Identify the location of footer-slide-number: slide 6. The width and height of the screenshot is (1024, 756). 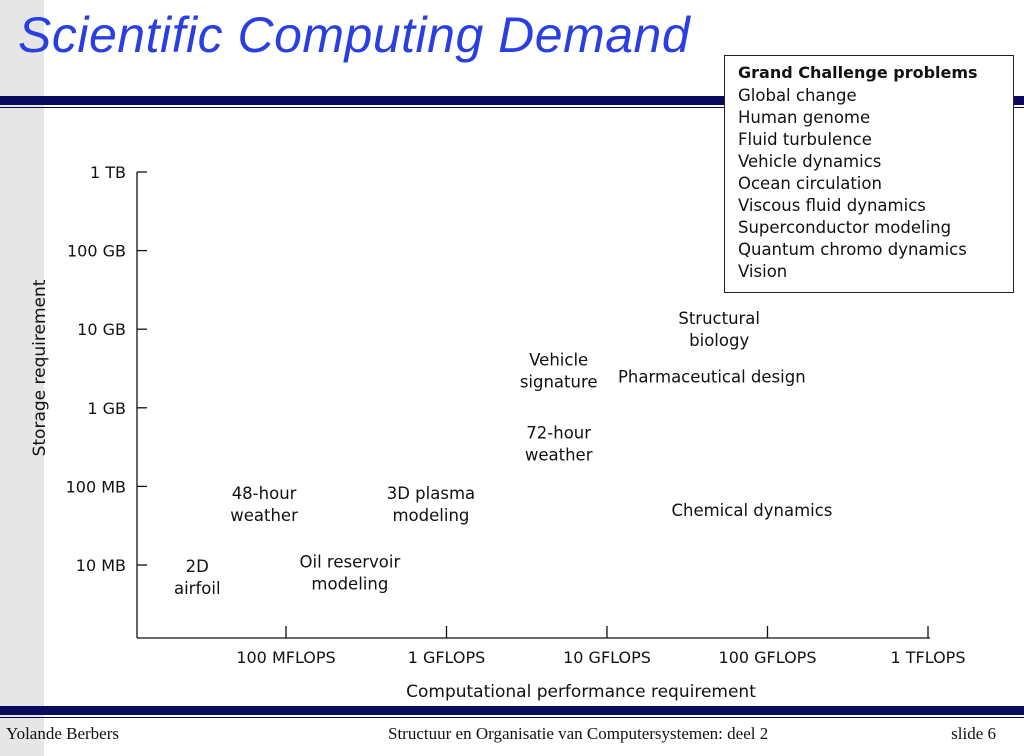
(973, 733).